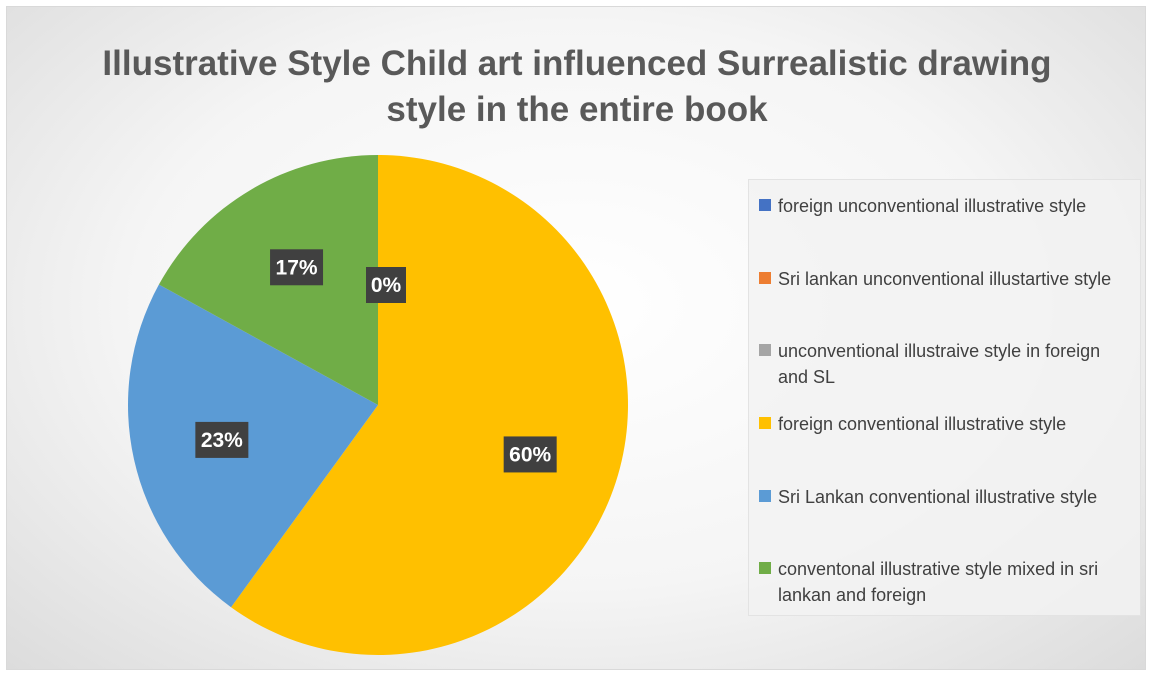  I want to click on data-label-text: 17%, so click(297, 267).